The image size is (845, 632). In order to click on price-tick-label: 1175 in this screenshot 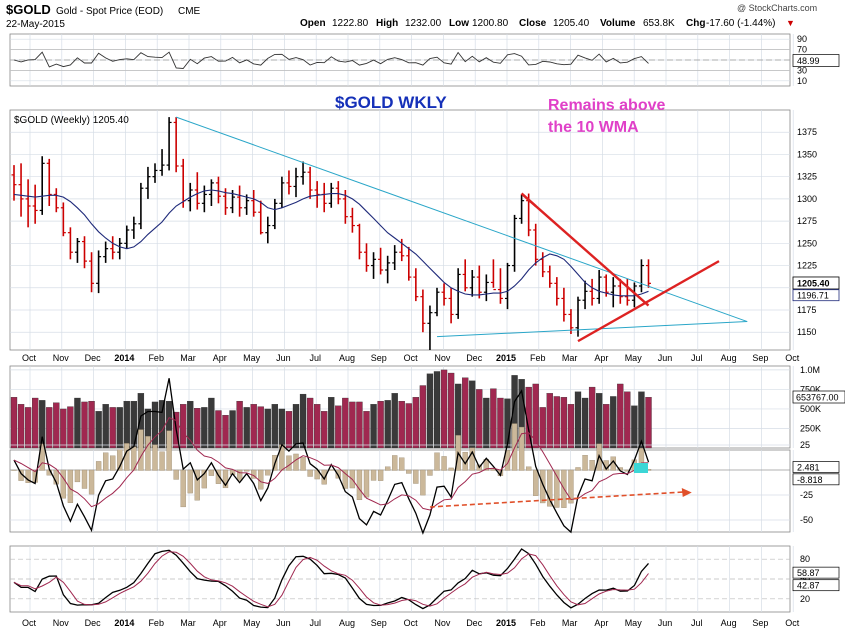, I will do `click(806, 310)`.